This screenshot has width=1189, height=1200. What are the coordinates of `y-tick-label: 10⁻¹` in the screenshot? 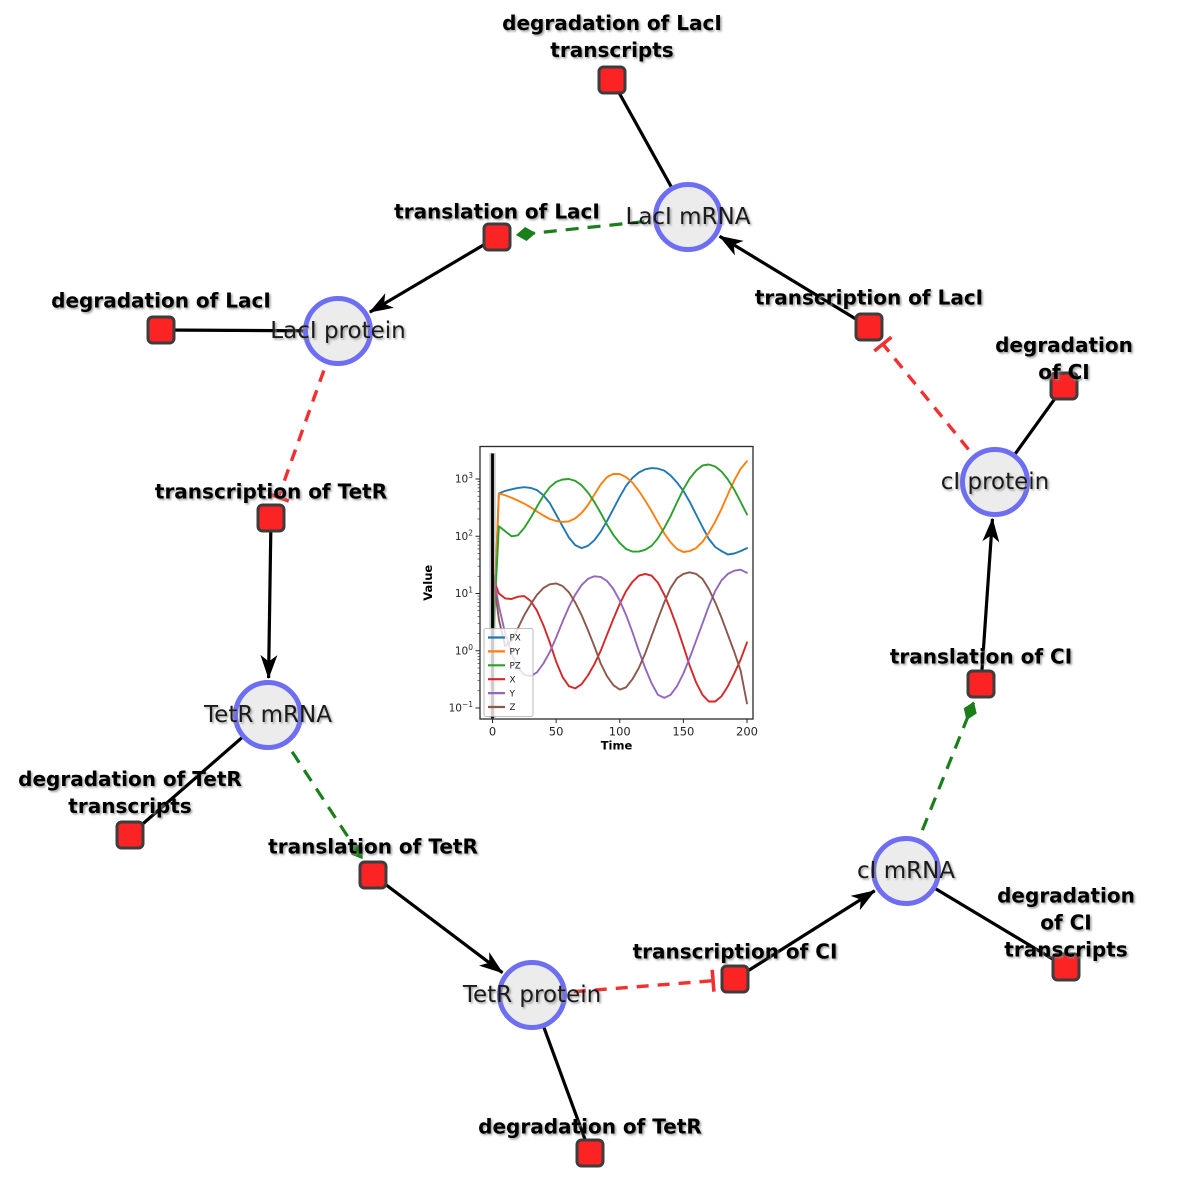 It's located at (461, 707).